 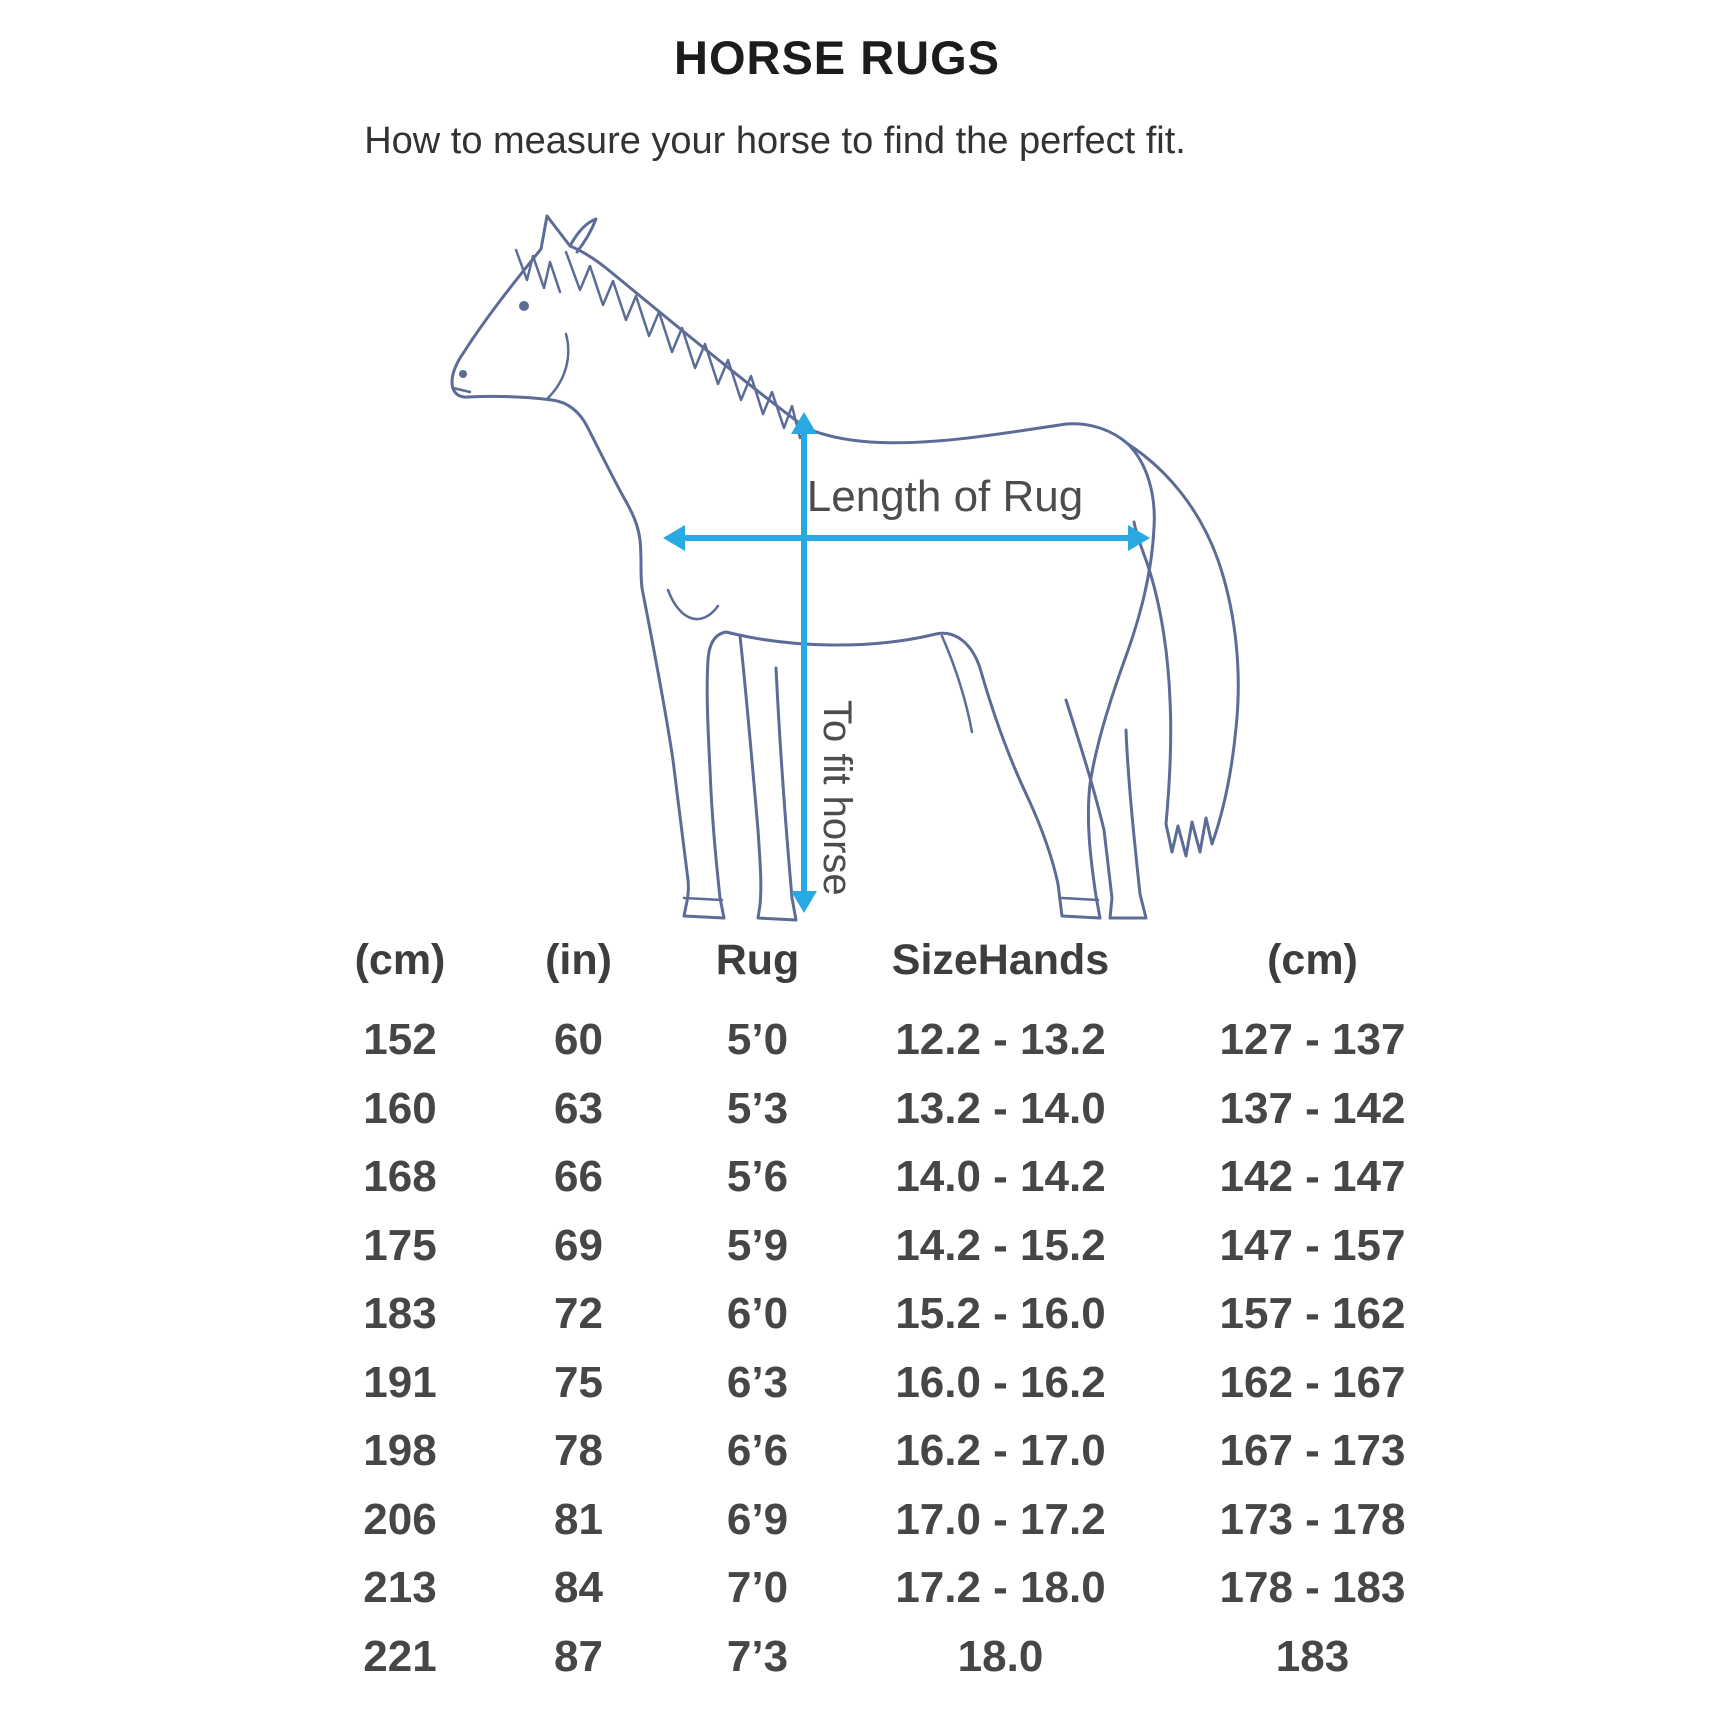 I want to click on cell-back-in: 84, so click(x=578, y=1588).